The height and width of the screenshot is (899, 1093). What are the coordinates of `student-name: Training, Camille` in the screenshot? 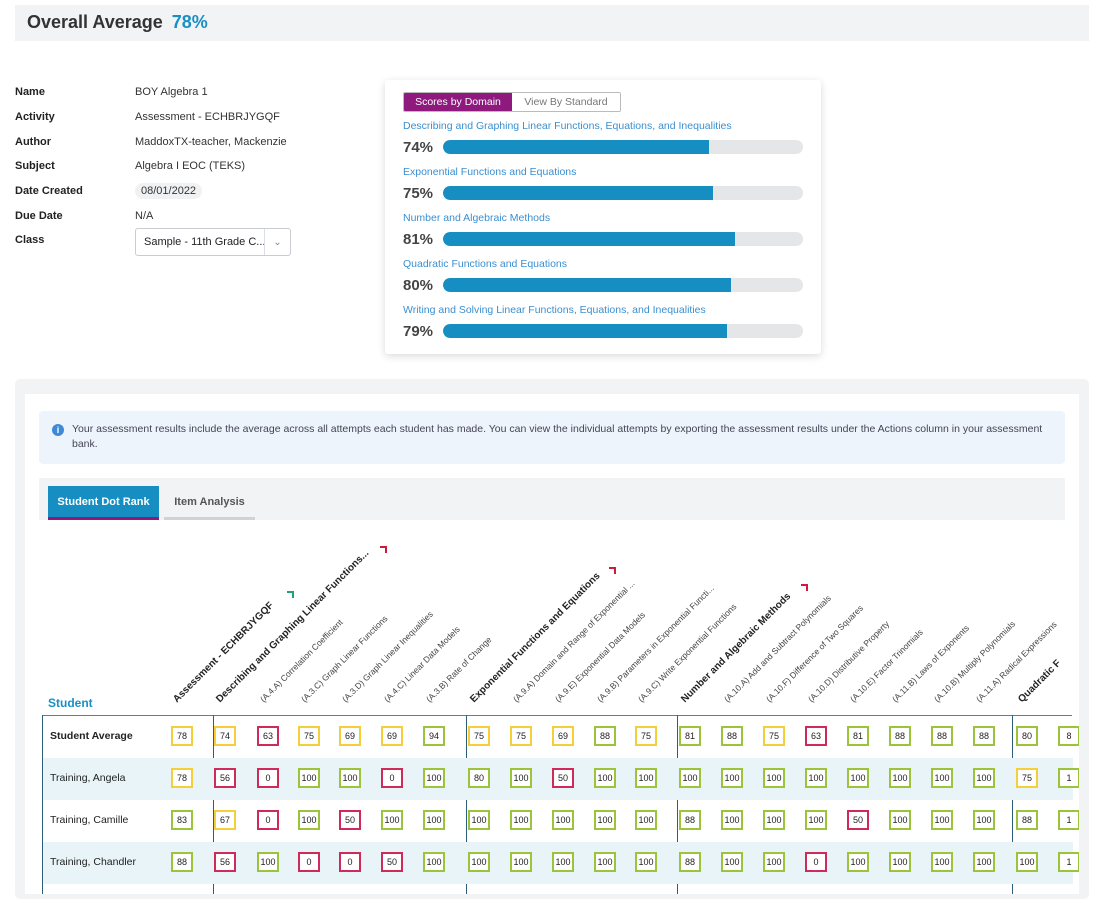 It's located at (89, 820).